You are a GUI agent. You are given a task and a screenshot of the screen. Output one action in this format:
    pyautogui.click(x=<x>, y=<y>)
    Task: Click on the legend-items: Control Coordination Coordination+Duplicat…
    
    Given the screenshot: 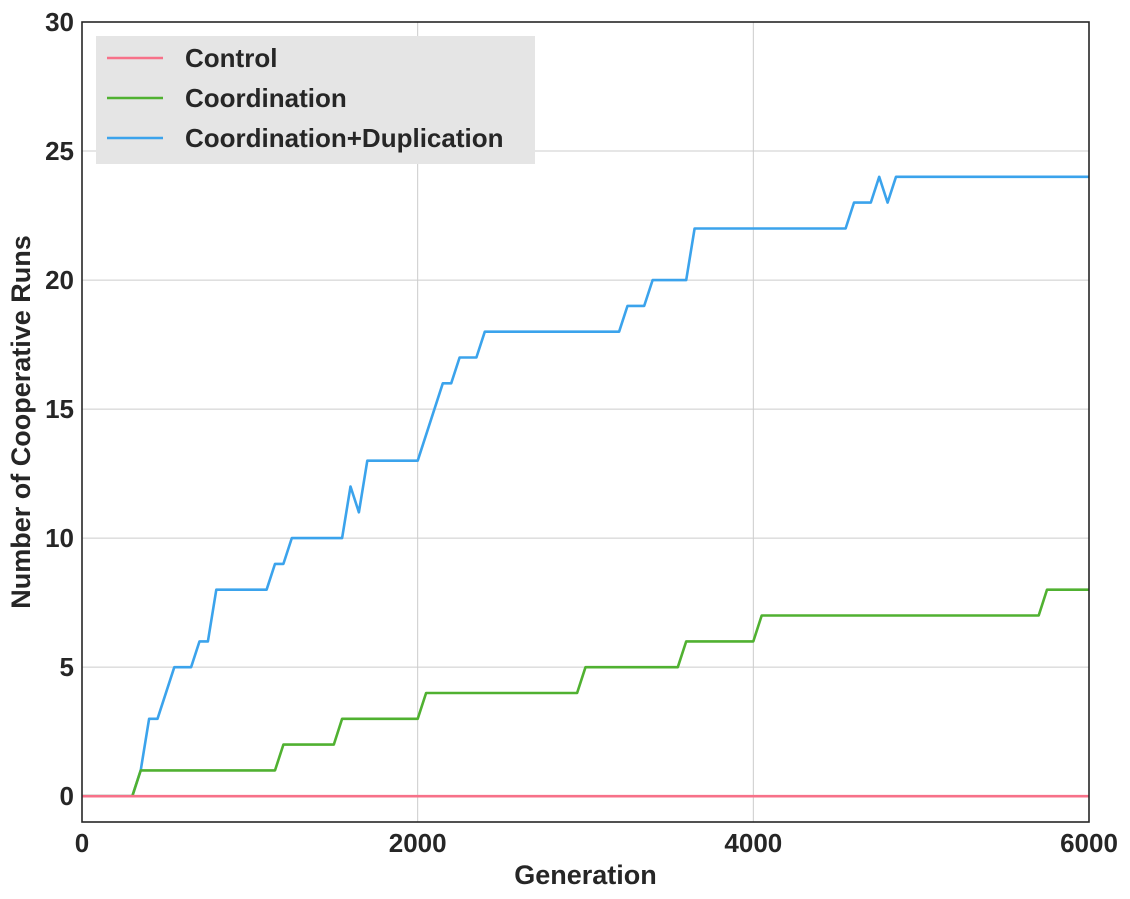 What is the action you would take?
    pyautogui.click(x=305, y=98)
    